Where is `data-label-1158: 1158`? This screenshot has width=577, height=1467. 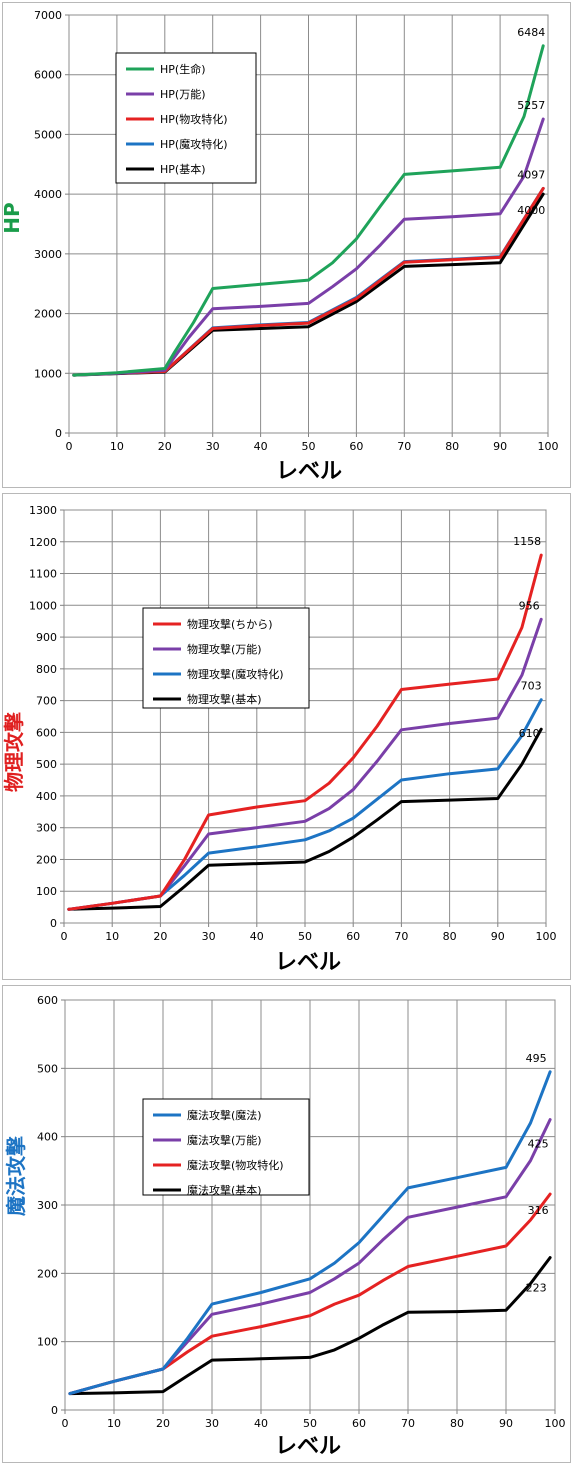 data-label-1158: 1158 is located at coordinates (527, 541).